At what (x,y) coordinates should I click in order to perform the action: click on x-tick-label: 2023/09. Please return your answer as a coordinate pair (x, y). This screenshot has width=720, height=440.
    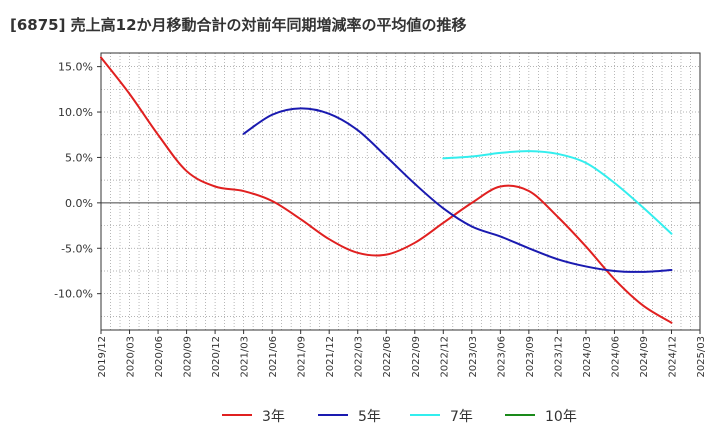
    Looking at the image, I should click on (530, 357).